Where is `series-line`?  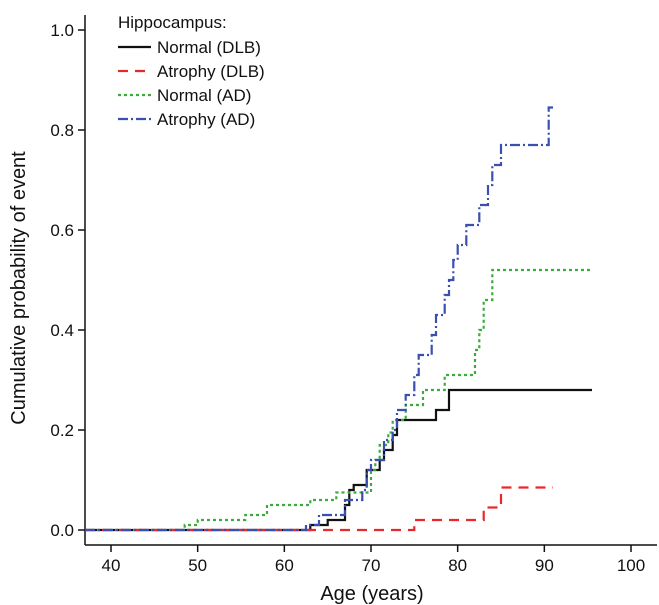
series-line is located at coordinates (319, 509).